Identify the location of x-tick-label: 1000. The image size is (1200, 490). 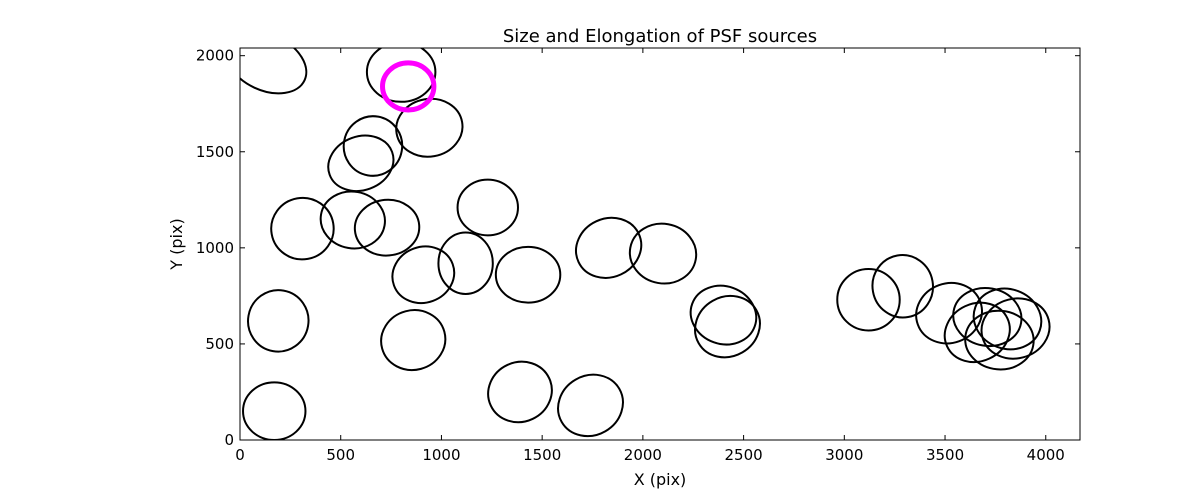
(441, 455).